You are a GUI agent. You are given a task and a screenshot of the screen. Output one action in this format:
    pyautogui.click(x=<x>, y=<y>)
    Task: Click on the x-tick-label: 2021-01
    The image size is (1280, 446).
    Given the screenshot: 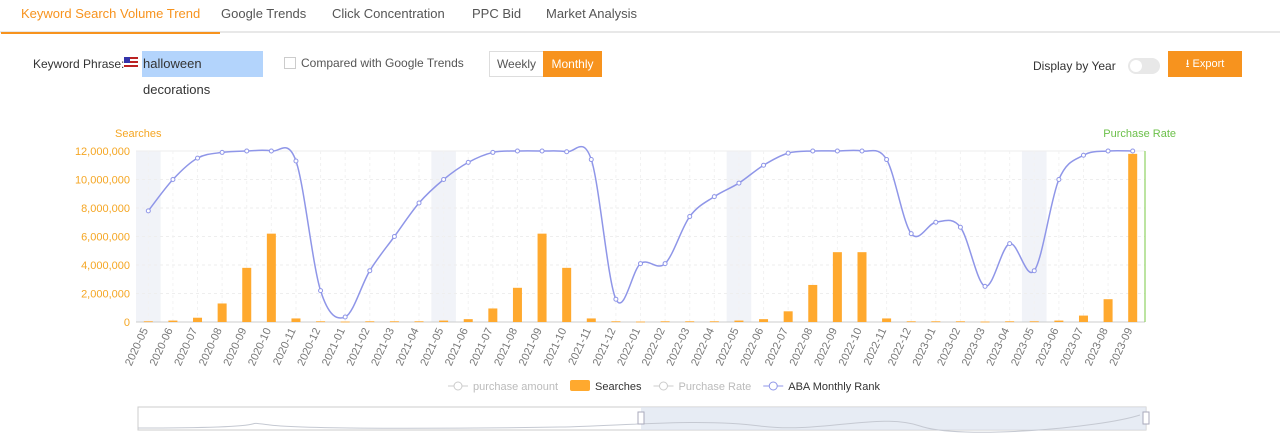 What is the action you would take?
    pyautogui.click(x=334, y=347)
    